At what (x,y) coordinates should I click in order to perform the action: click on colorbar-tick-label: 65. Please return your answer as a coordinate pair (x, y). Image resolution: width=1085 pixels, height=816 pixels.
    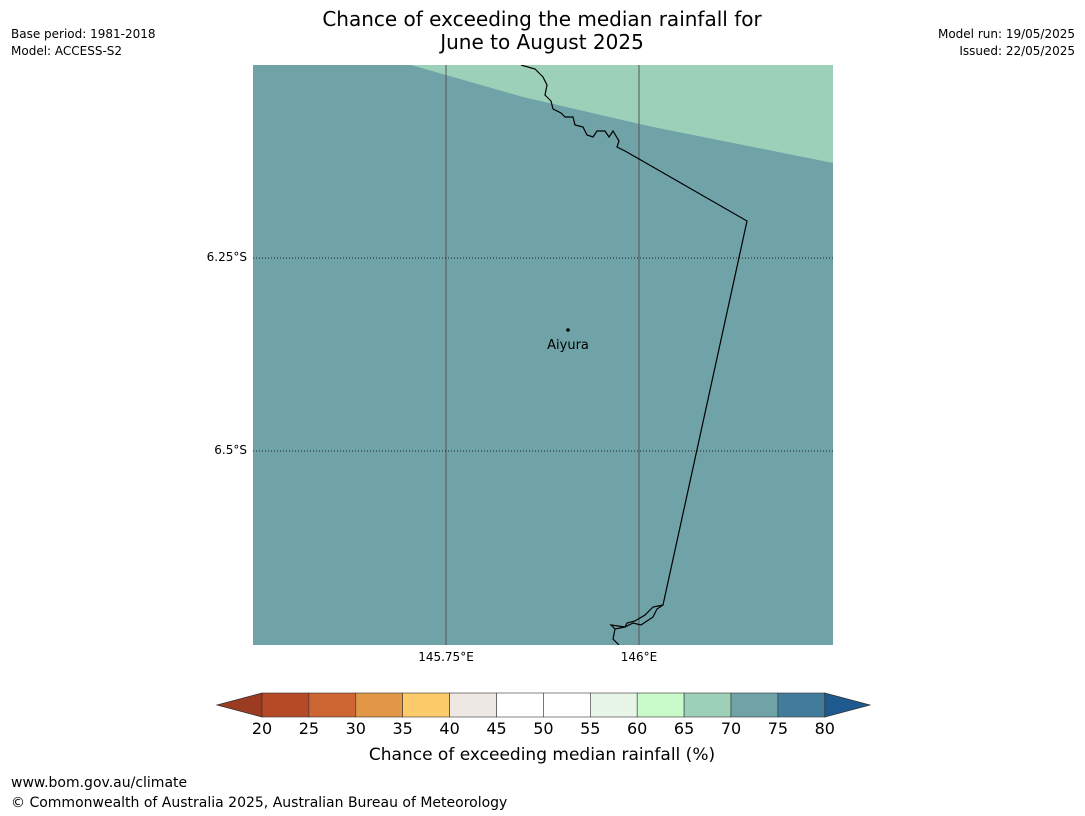
    Looking at the image, I should click on (684, 728).